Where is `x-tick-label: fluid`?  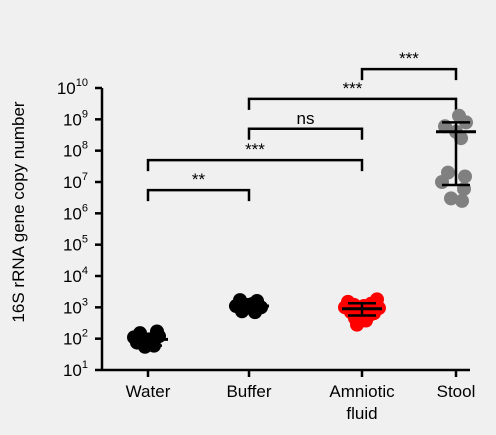
x-tick-label: fluid is located at coordinates (361, 413).